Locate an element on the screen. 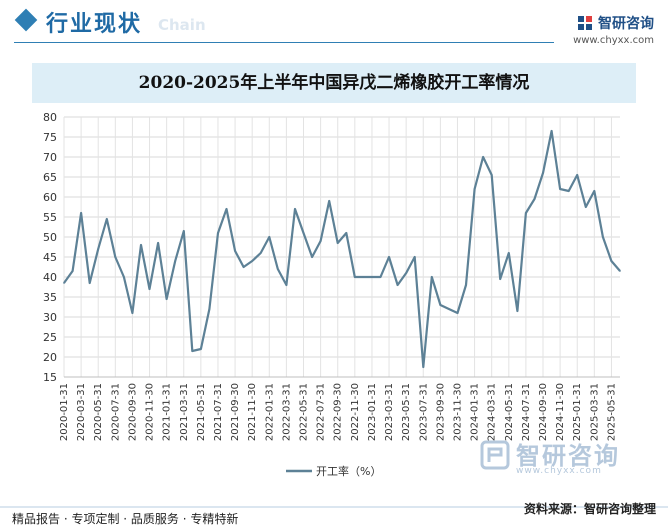  x-tick-label: 2021-01-31 is located at coordinates (167, 412).